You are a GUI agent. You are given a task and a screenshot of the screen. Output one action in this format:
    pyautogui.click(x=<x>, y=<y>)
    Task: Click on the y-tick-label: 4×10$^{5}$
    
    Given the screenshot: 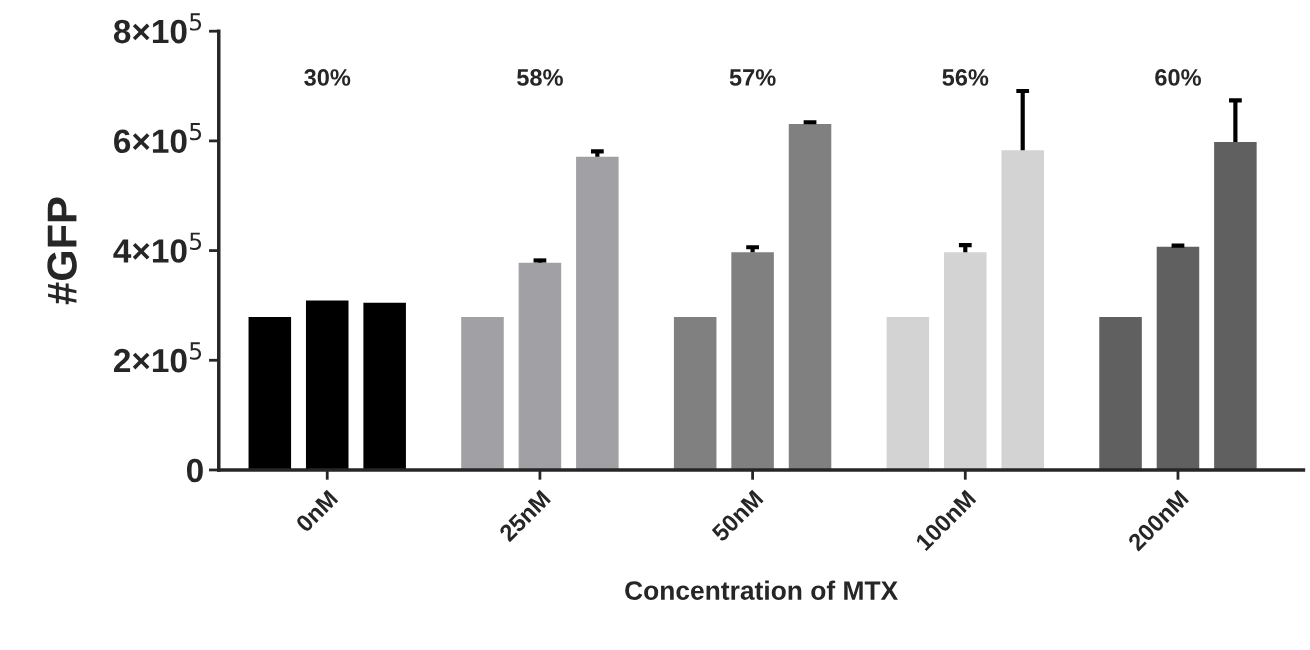 What is the action you would take?
    pyautogui.click(x=157, y=247)
    